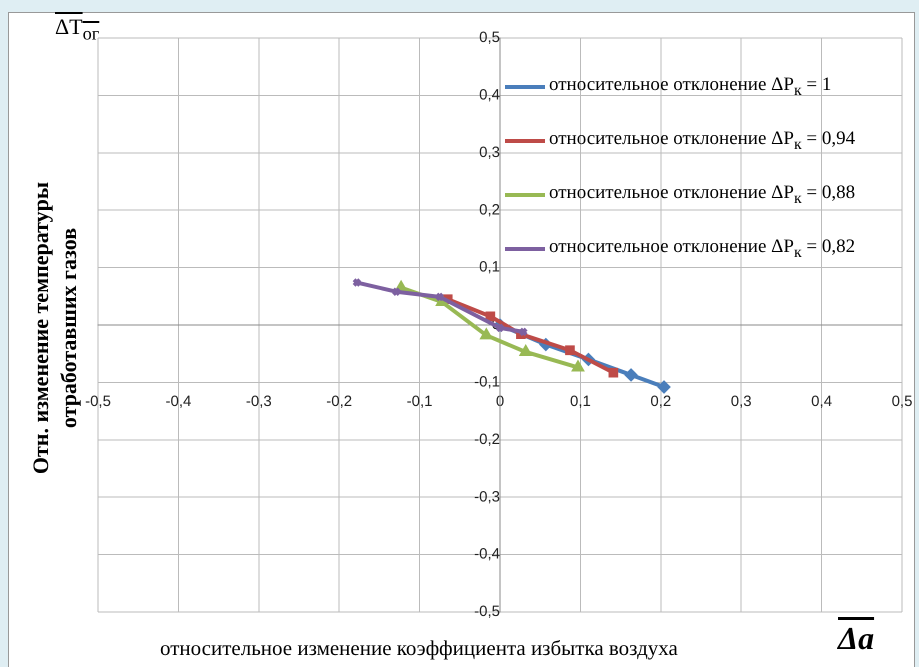  Describe the element at coordinates (489, 152) in the screenshot. I see `y-tick-label: 0,3` at that location.